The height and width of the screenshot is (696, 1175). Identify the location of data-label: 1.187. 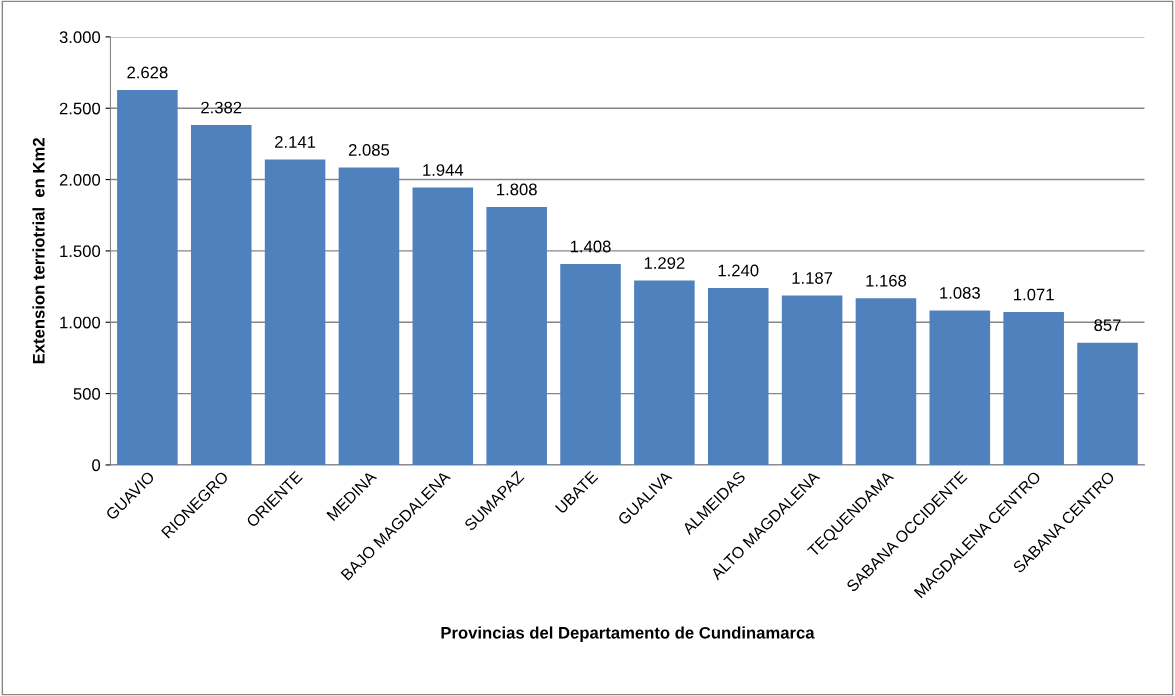
(812, 278).